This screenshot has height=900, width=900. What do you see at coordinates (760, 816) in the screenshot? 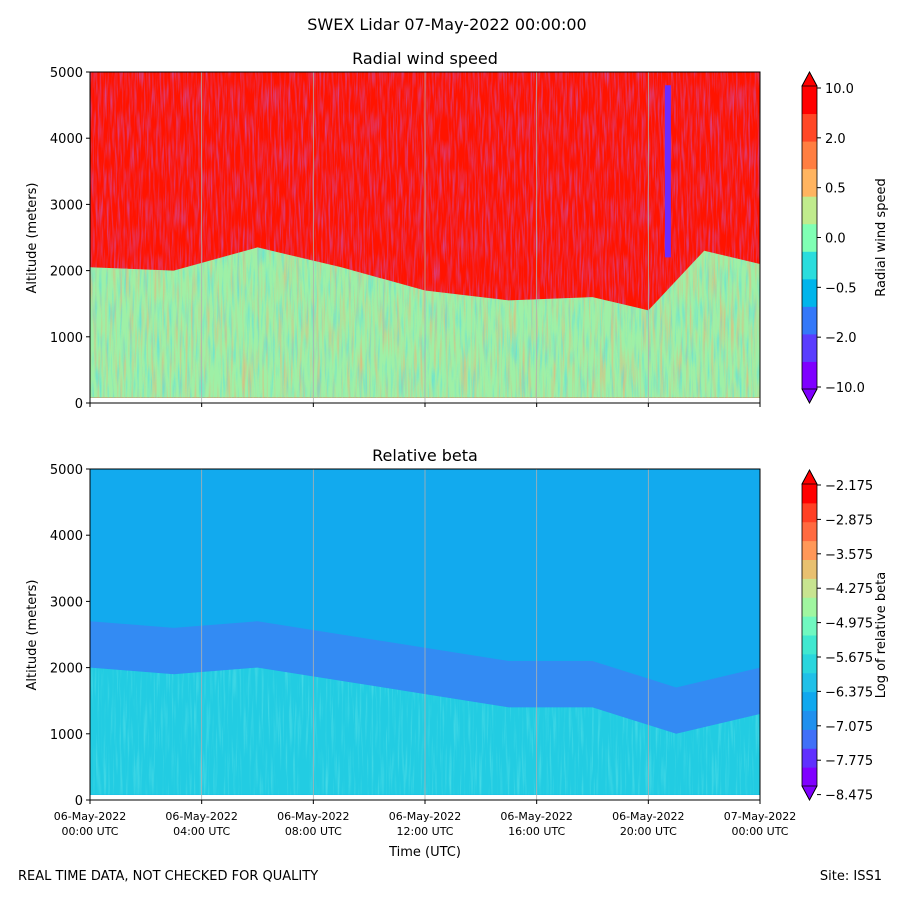
I see `x-tick-date: 07-May-2022` at bounding box center [760, 816].